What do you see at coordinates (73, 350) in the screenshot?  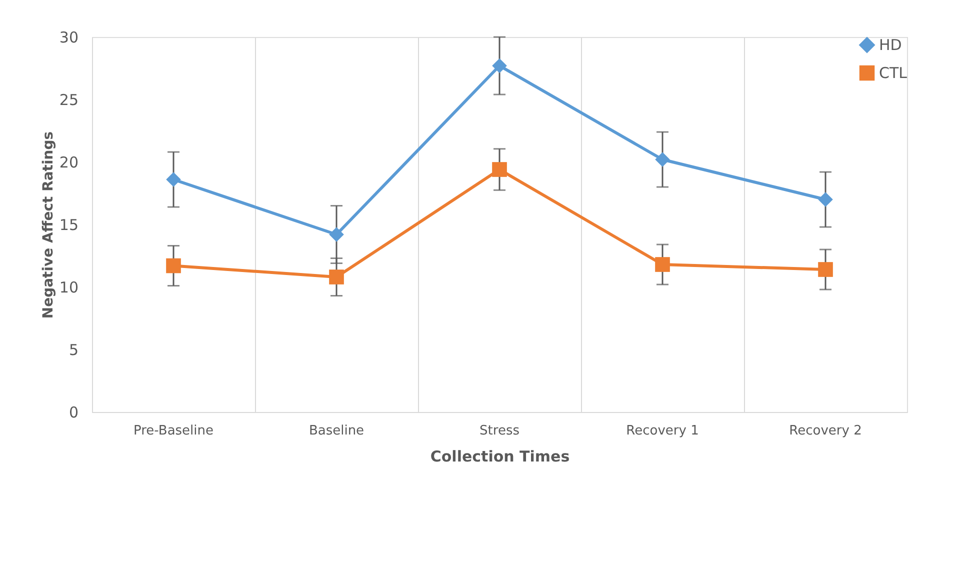 I see `y-tick-label: 5` at bounding box center [73, 350].